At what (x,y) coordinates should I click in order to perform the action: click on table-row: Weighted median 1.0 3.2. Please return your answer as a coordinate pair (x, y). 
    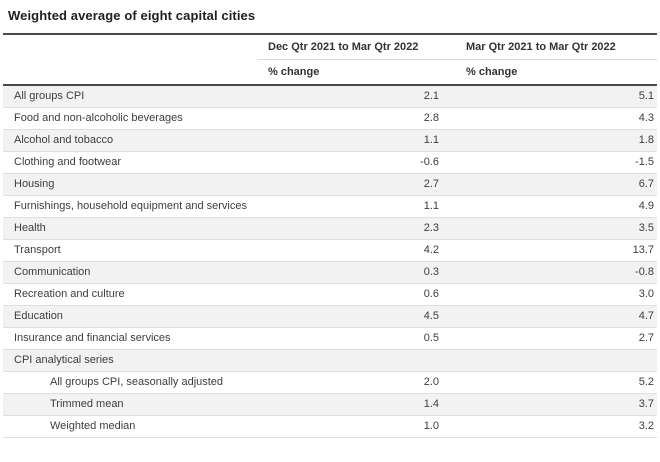
    Looking at the image, I should click on (330, 426).